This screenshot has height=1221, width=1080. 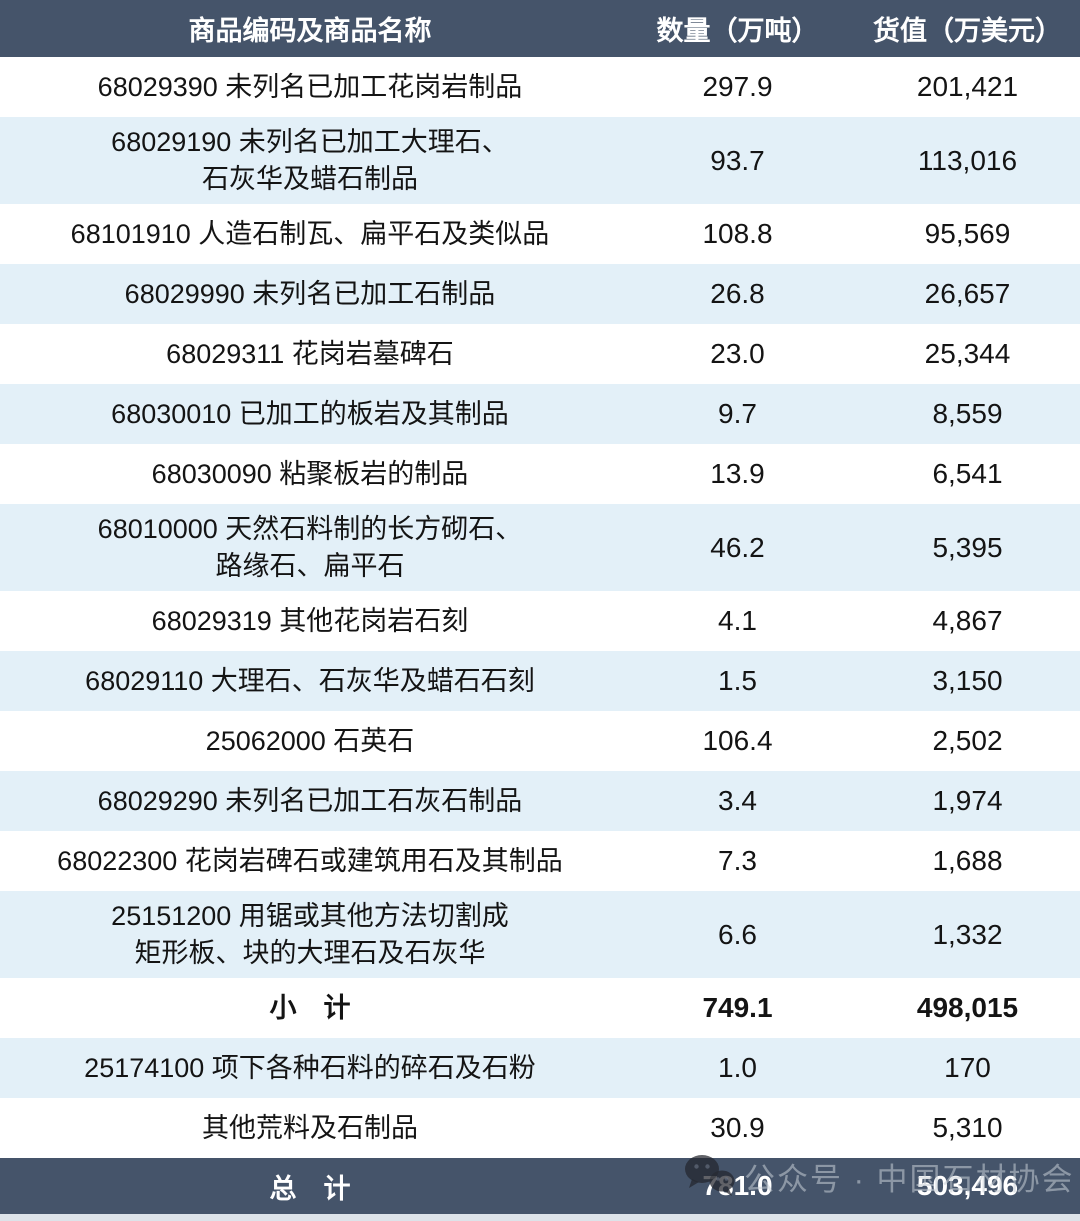 What do you see at coordinates (737, 233) in the screenshot?
I see `quantity-cell: 108.8` at bounding box center [737, 233].